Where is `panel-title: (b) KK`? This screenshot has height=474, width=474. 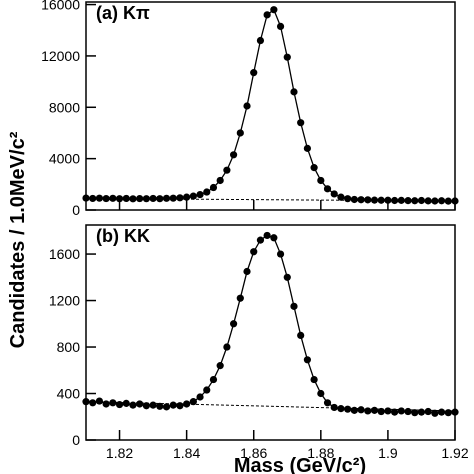 panel-title: (b) KK is located at coordinates (123, 236).